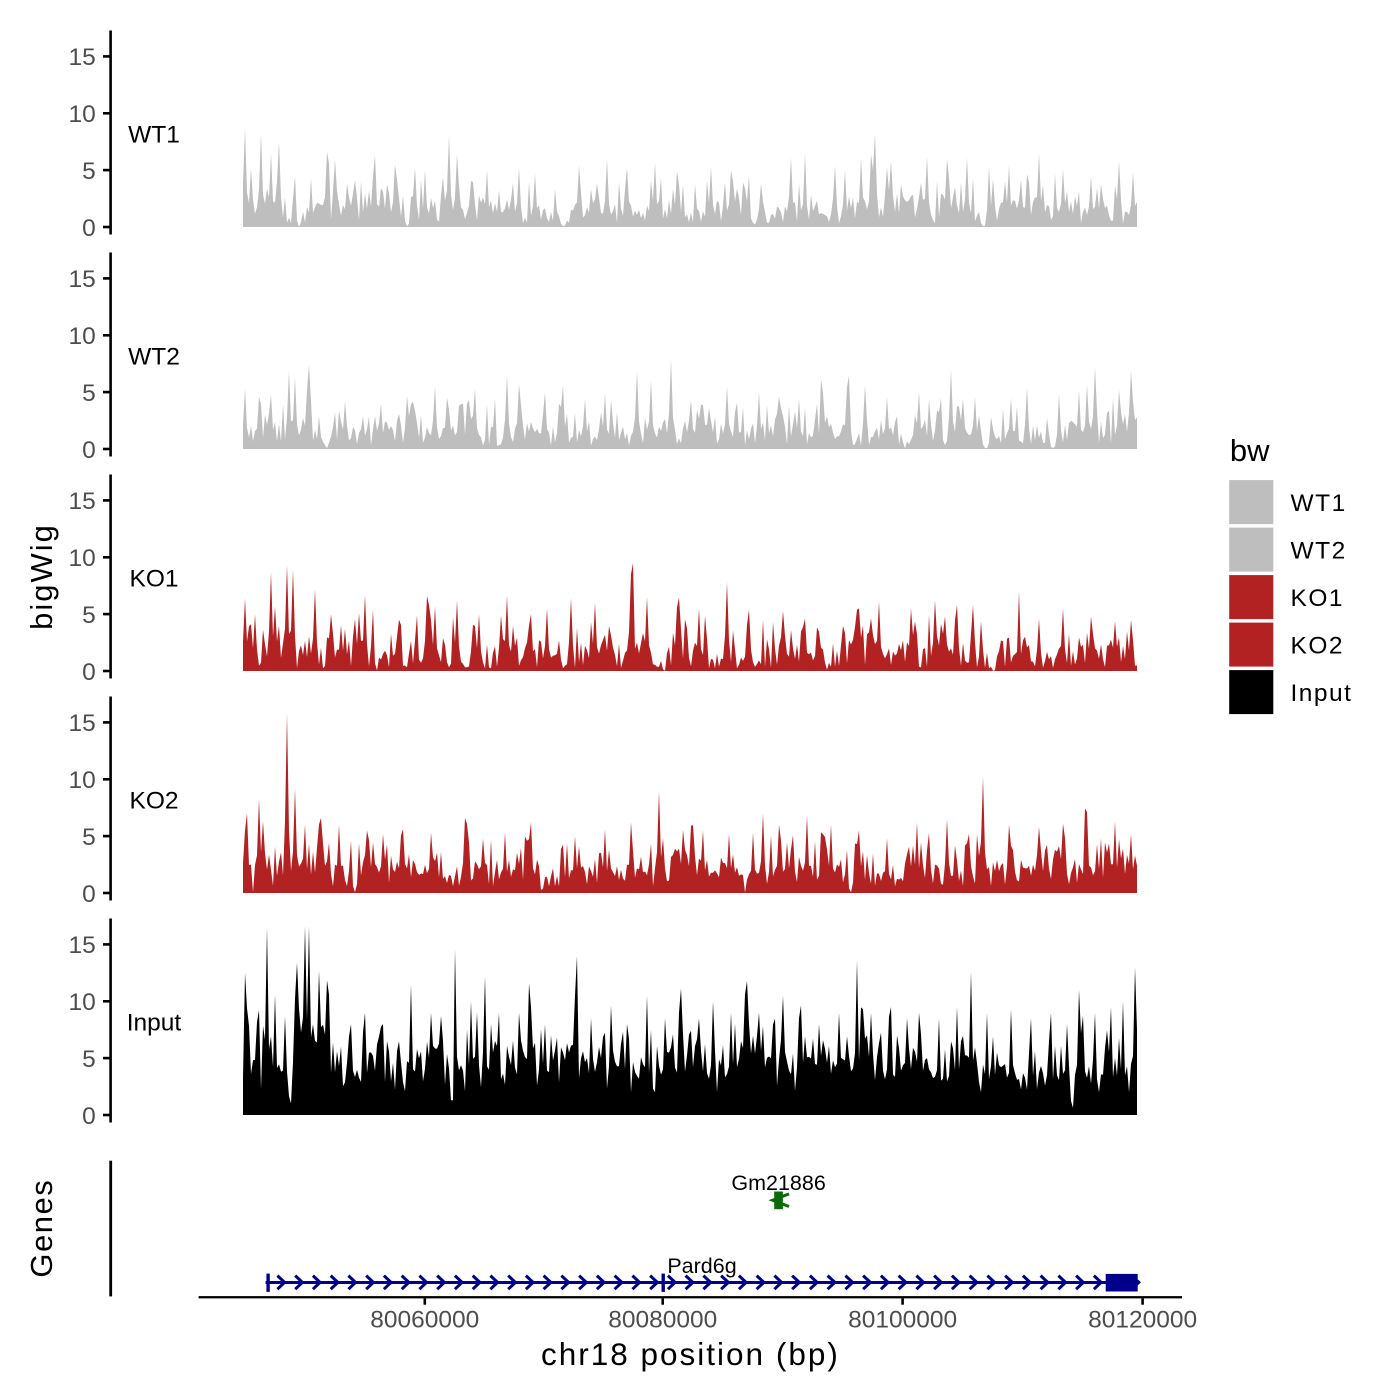  Describe the element at coordinates (41, 1228) in the screenshot. I see `svg-text: Genes` at that location.